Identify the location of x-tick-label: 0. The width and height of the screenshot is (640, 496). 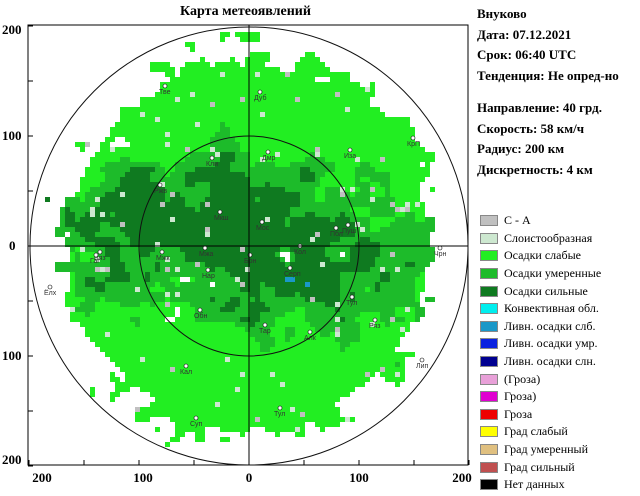
(249, 477).